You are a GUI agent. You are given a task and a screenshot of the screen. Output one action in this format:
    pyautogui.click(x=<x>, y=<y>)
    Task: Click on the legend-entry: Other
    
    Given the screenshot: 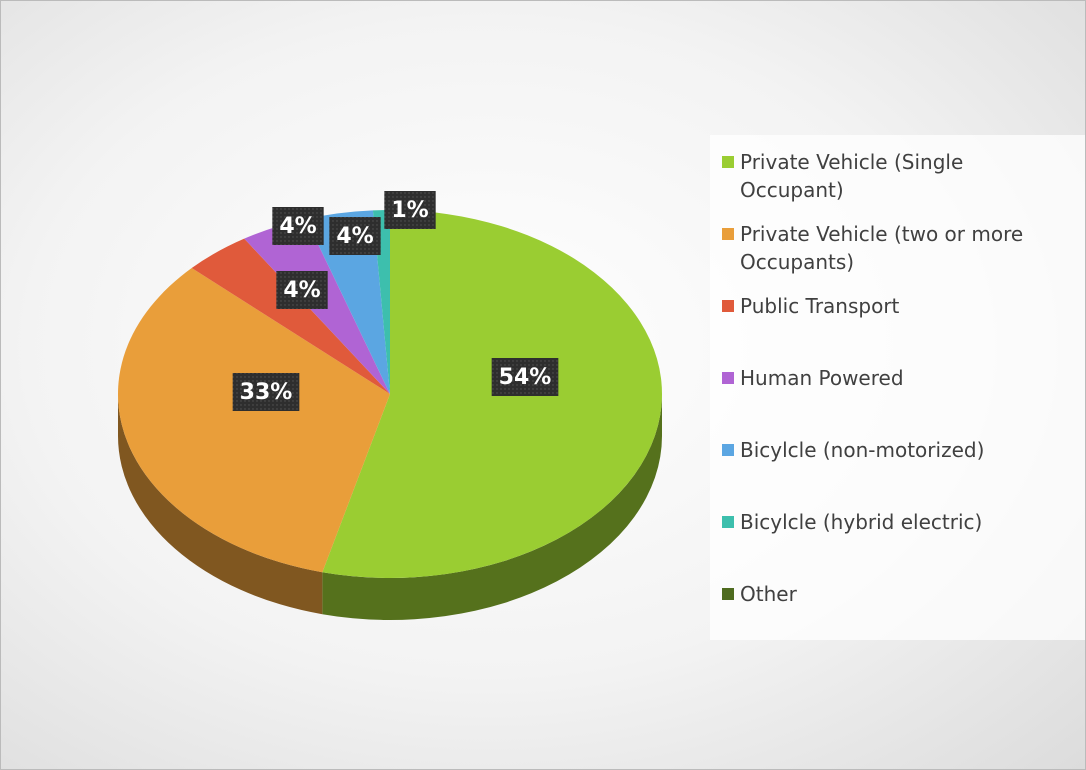 What is the action you would take?
    pyautogui.click(x=897, y=616)
    